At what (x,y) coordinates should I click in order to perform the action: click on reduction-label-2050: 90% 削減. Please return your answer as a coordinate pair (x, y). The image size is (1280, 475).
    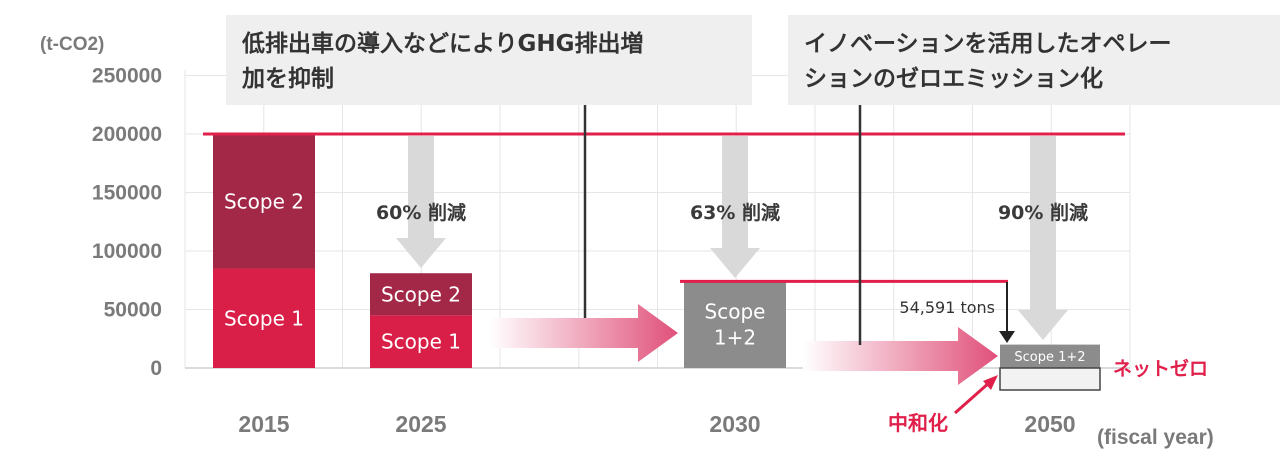
    Looking at the image, I should click on (1043, 212).